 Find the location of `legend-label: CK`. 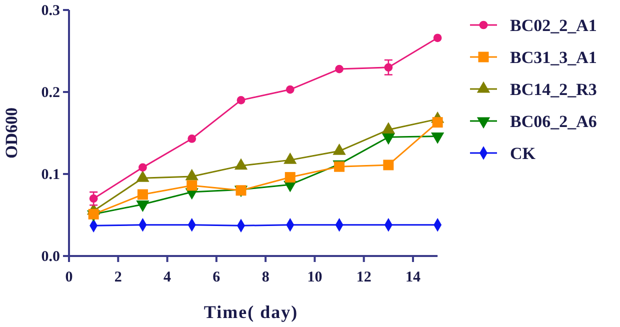

legend-label: CK is located at coordinates (523, 153).